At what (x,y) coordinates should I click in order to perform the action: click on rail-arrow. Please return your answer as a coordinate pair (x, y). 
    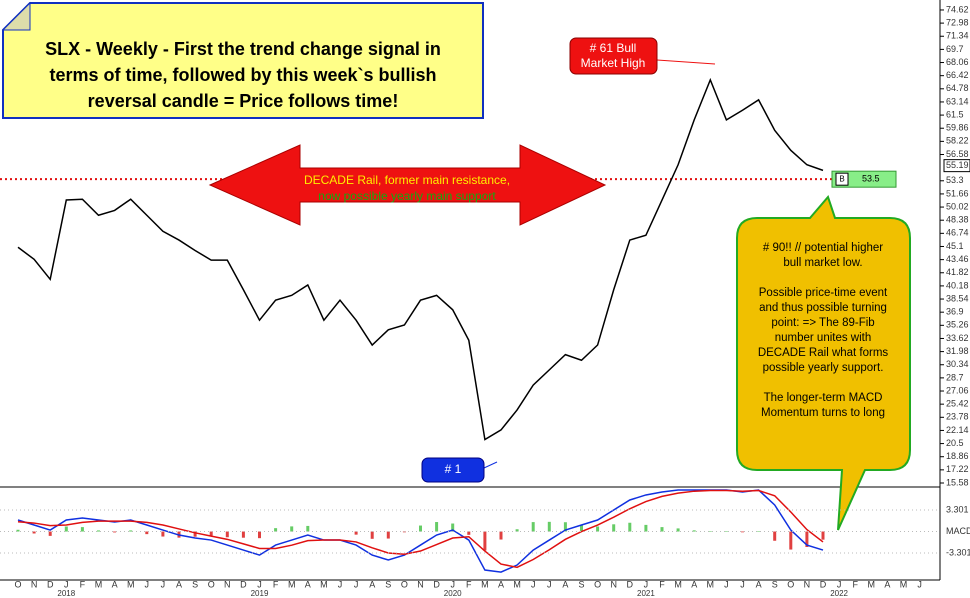
    Looking at the image, I should click on (407, 185).